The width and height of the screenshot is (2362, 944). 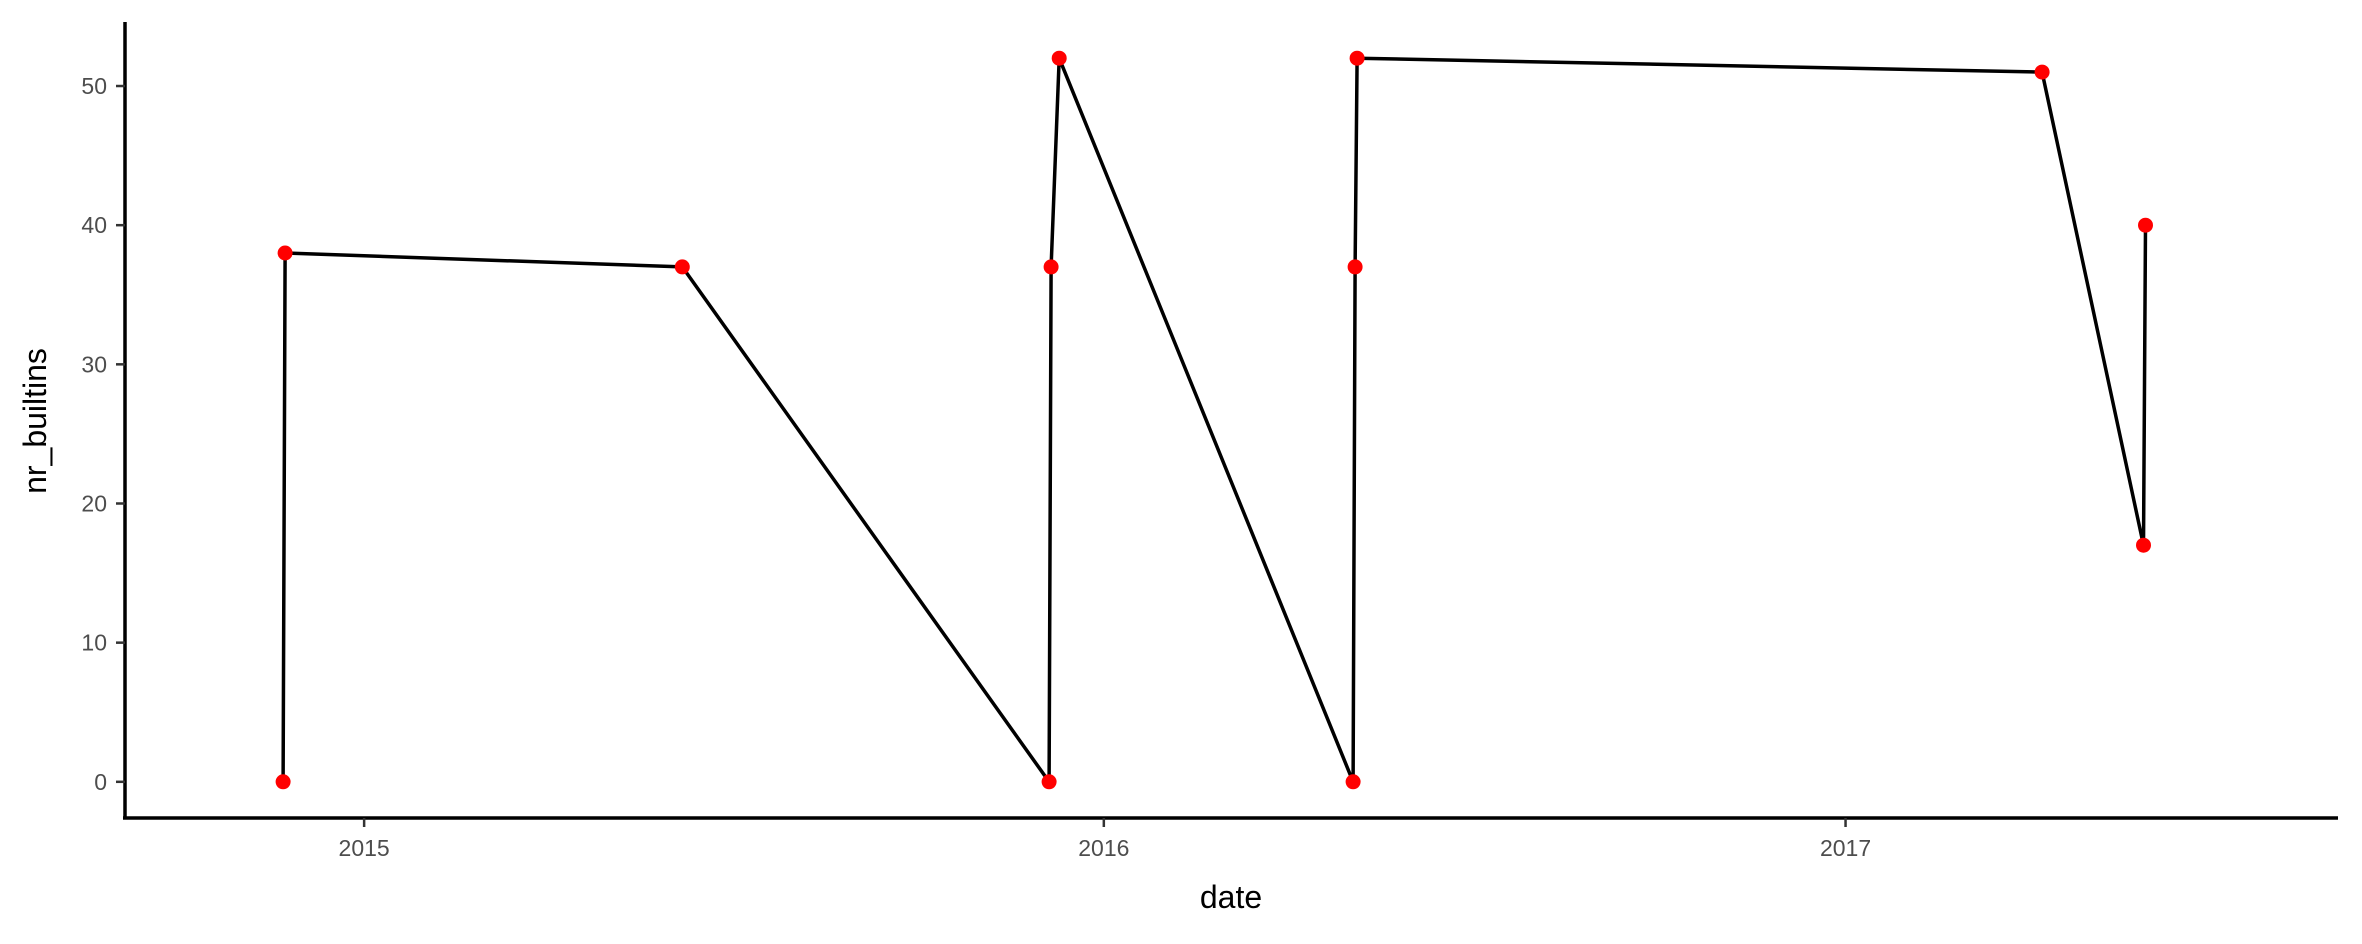 What do you see at coordinates (94, 86) in the screenshot?
I see `y-tick-label-5: 50` at bounding box center [94, 86].